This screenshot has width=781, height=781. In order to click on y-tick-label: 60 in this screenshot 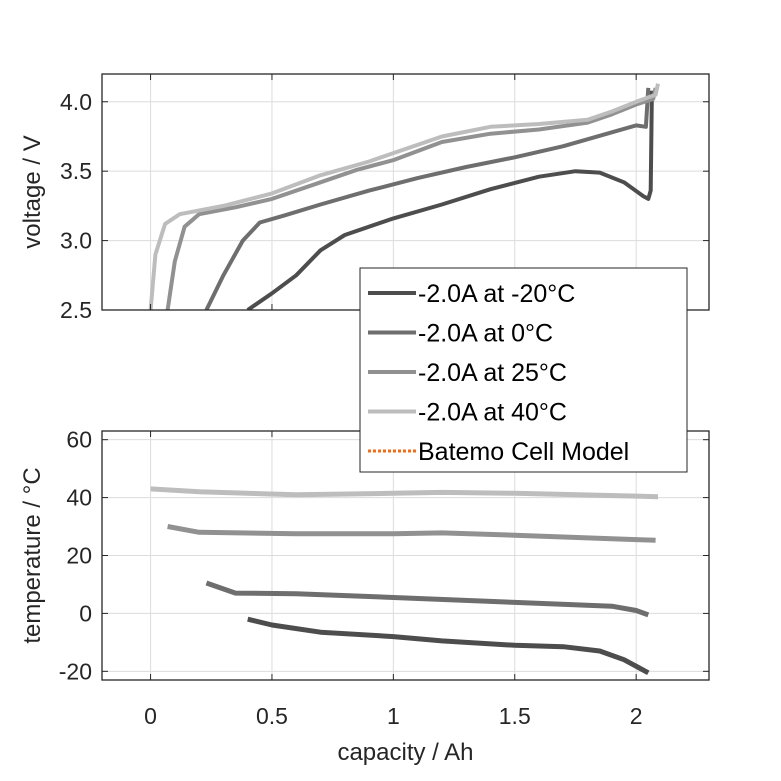, I will do `click(79, 440)`.